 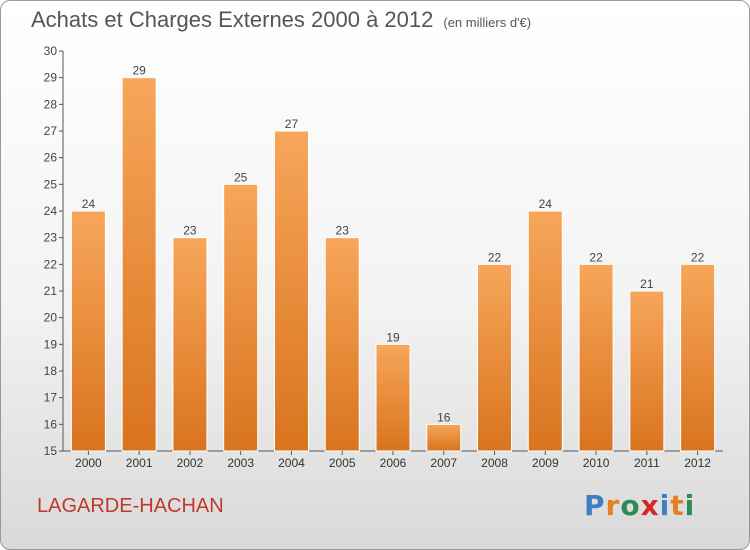 What do you see at coordinates (545, 463) in the screenshot?
I see `x-tick-label: 2009` at bounding box center [545, 463].